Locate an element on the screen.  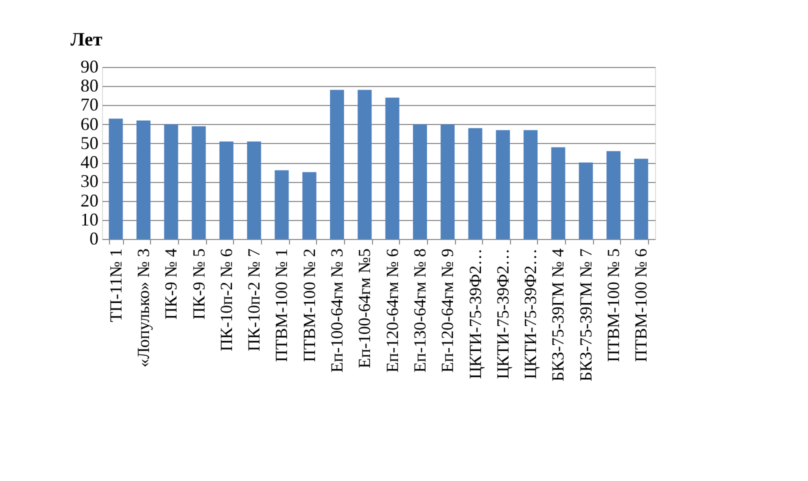
x-tick-label: «Лопулько» № 3 is located at coordinates (143, 308).